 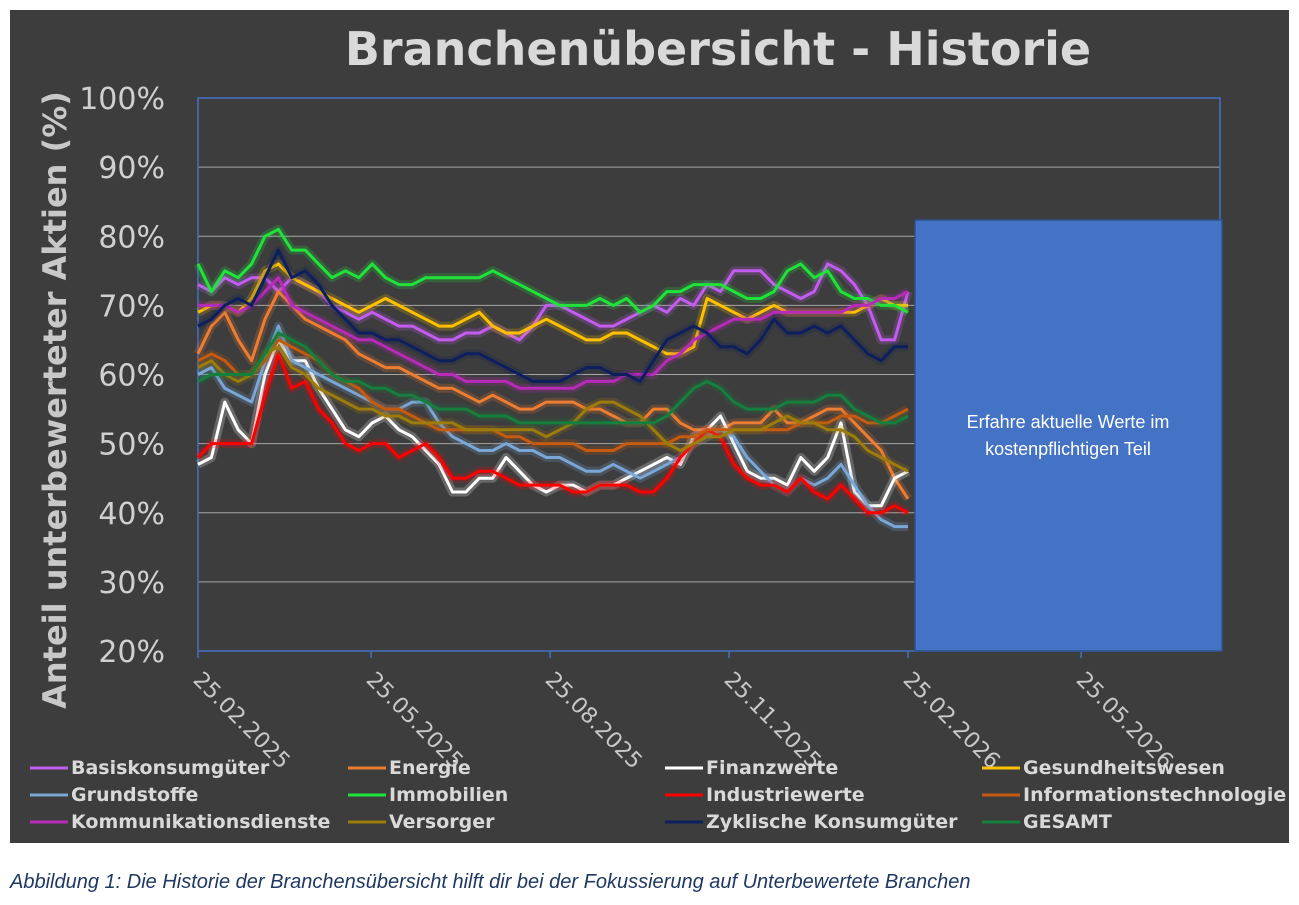 I want to click on legend-item: Versorger, so click(x=421, y=822).